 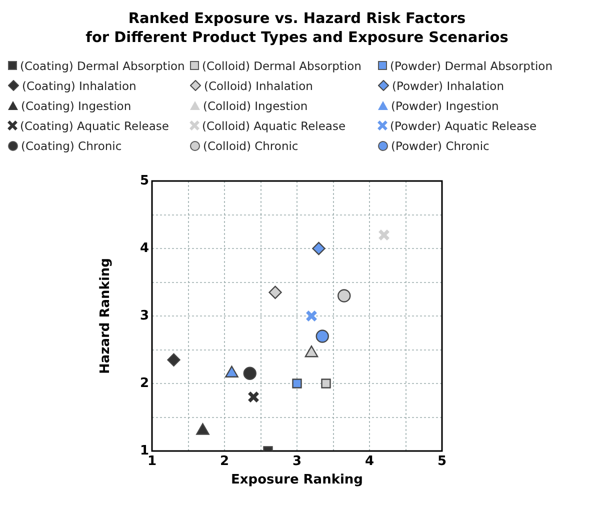 I want to click on y-tick-label: 4, so click(x=144, y=248).